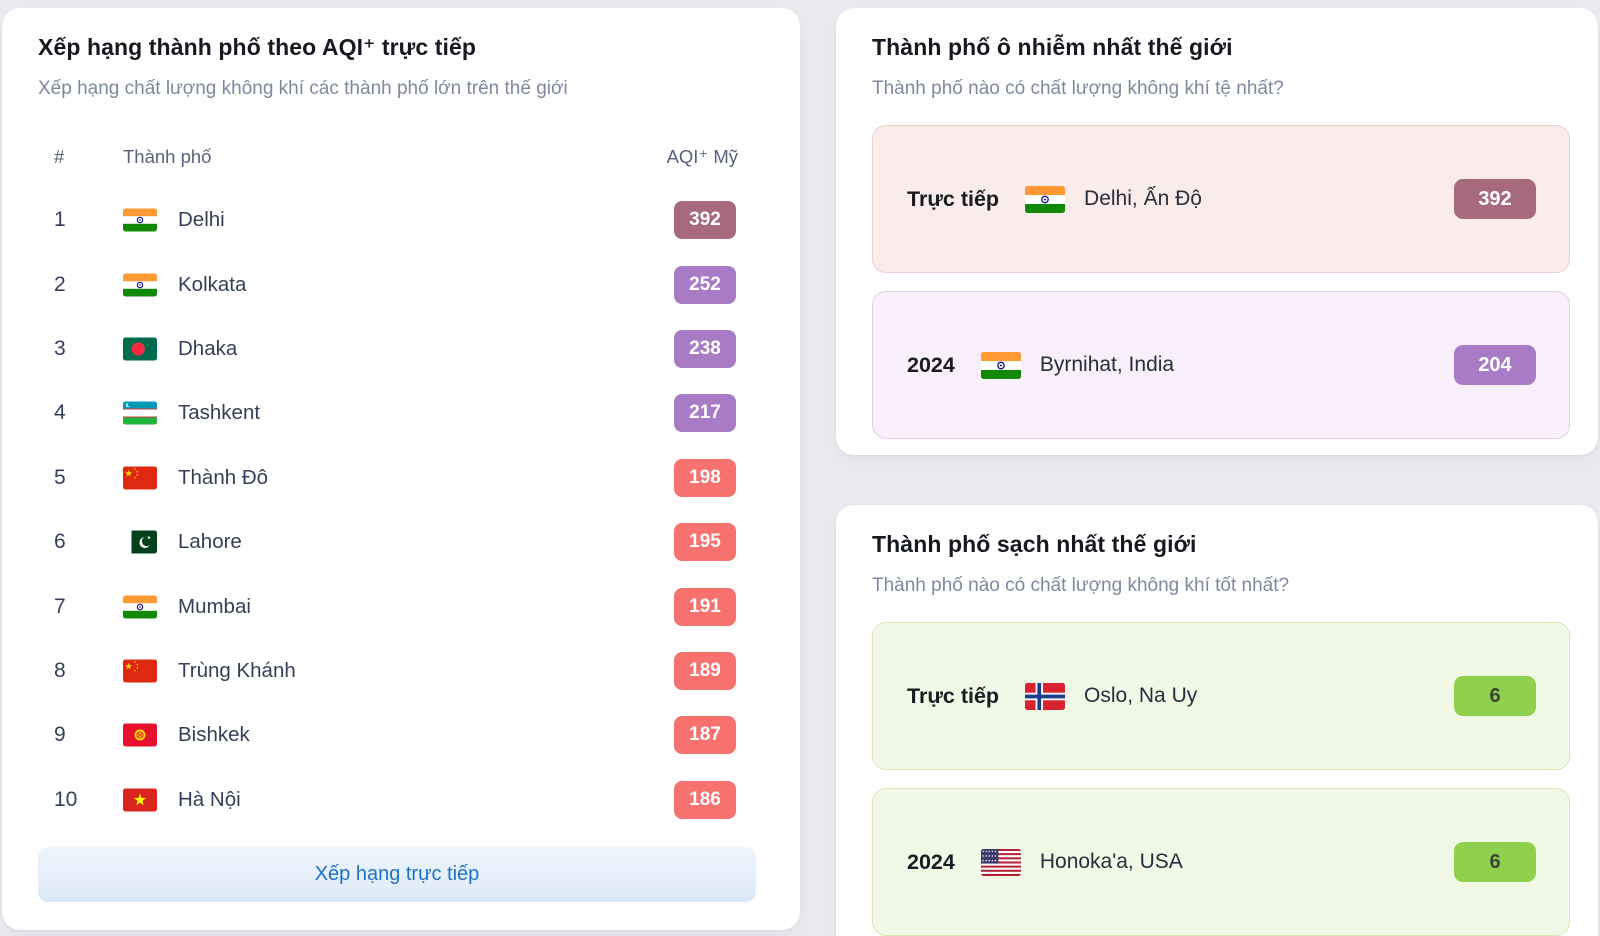 The height and width of the screenshot is (936, 1600). What do you see at coordinates (1221, 365) in the screenshot?
I see `highlight-panel: 2024 Byrnihat, India 204` at bounding box center [1221, 365].